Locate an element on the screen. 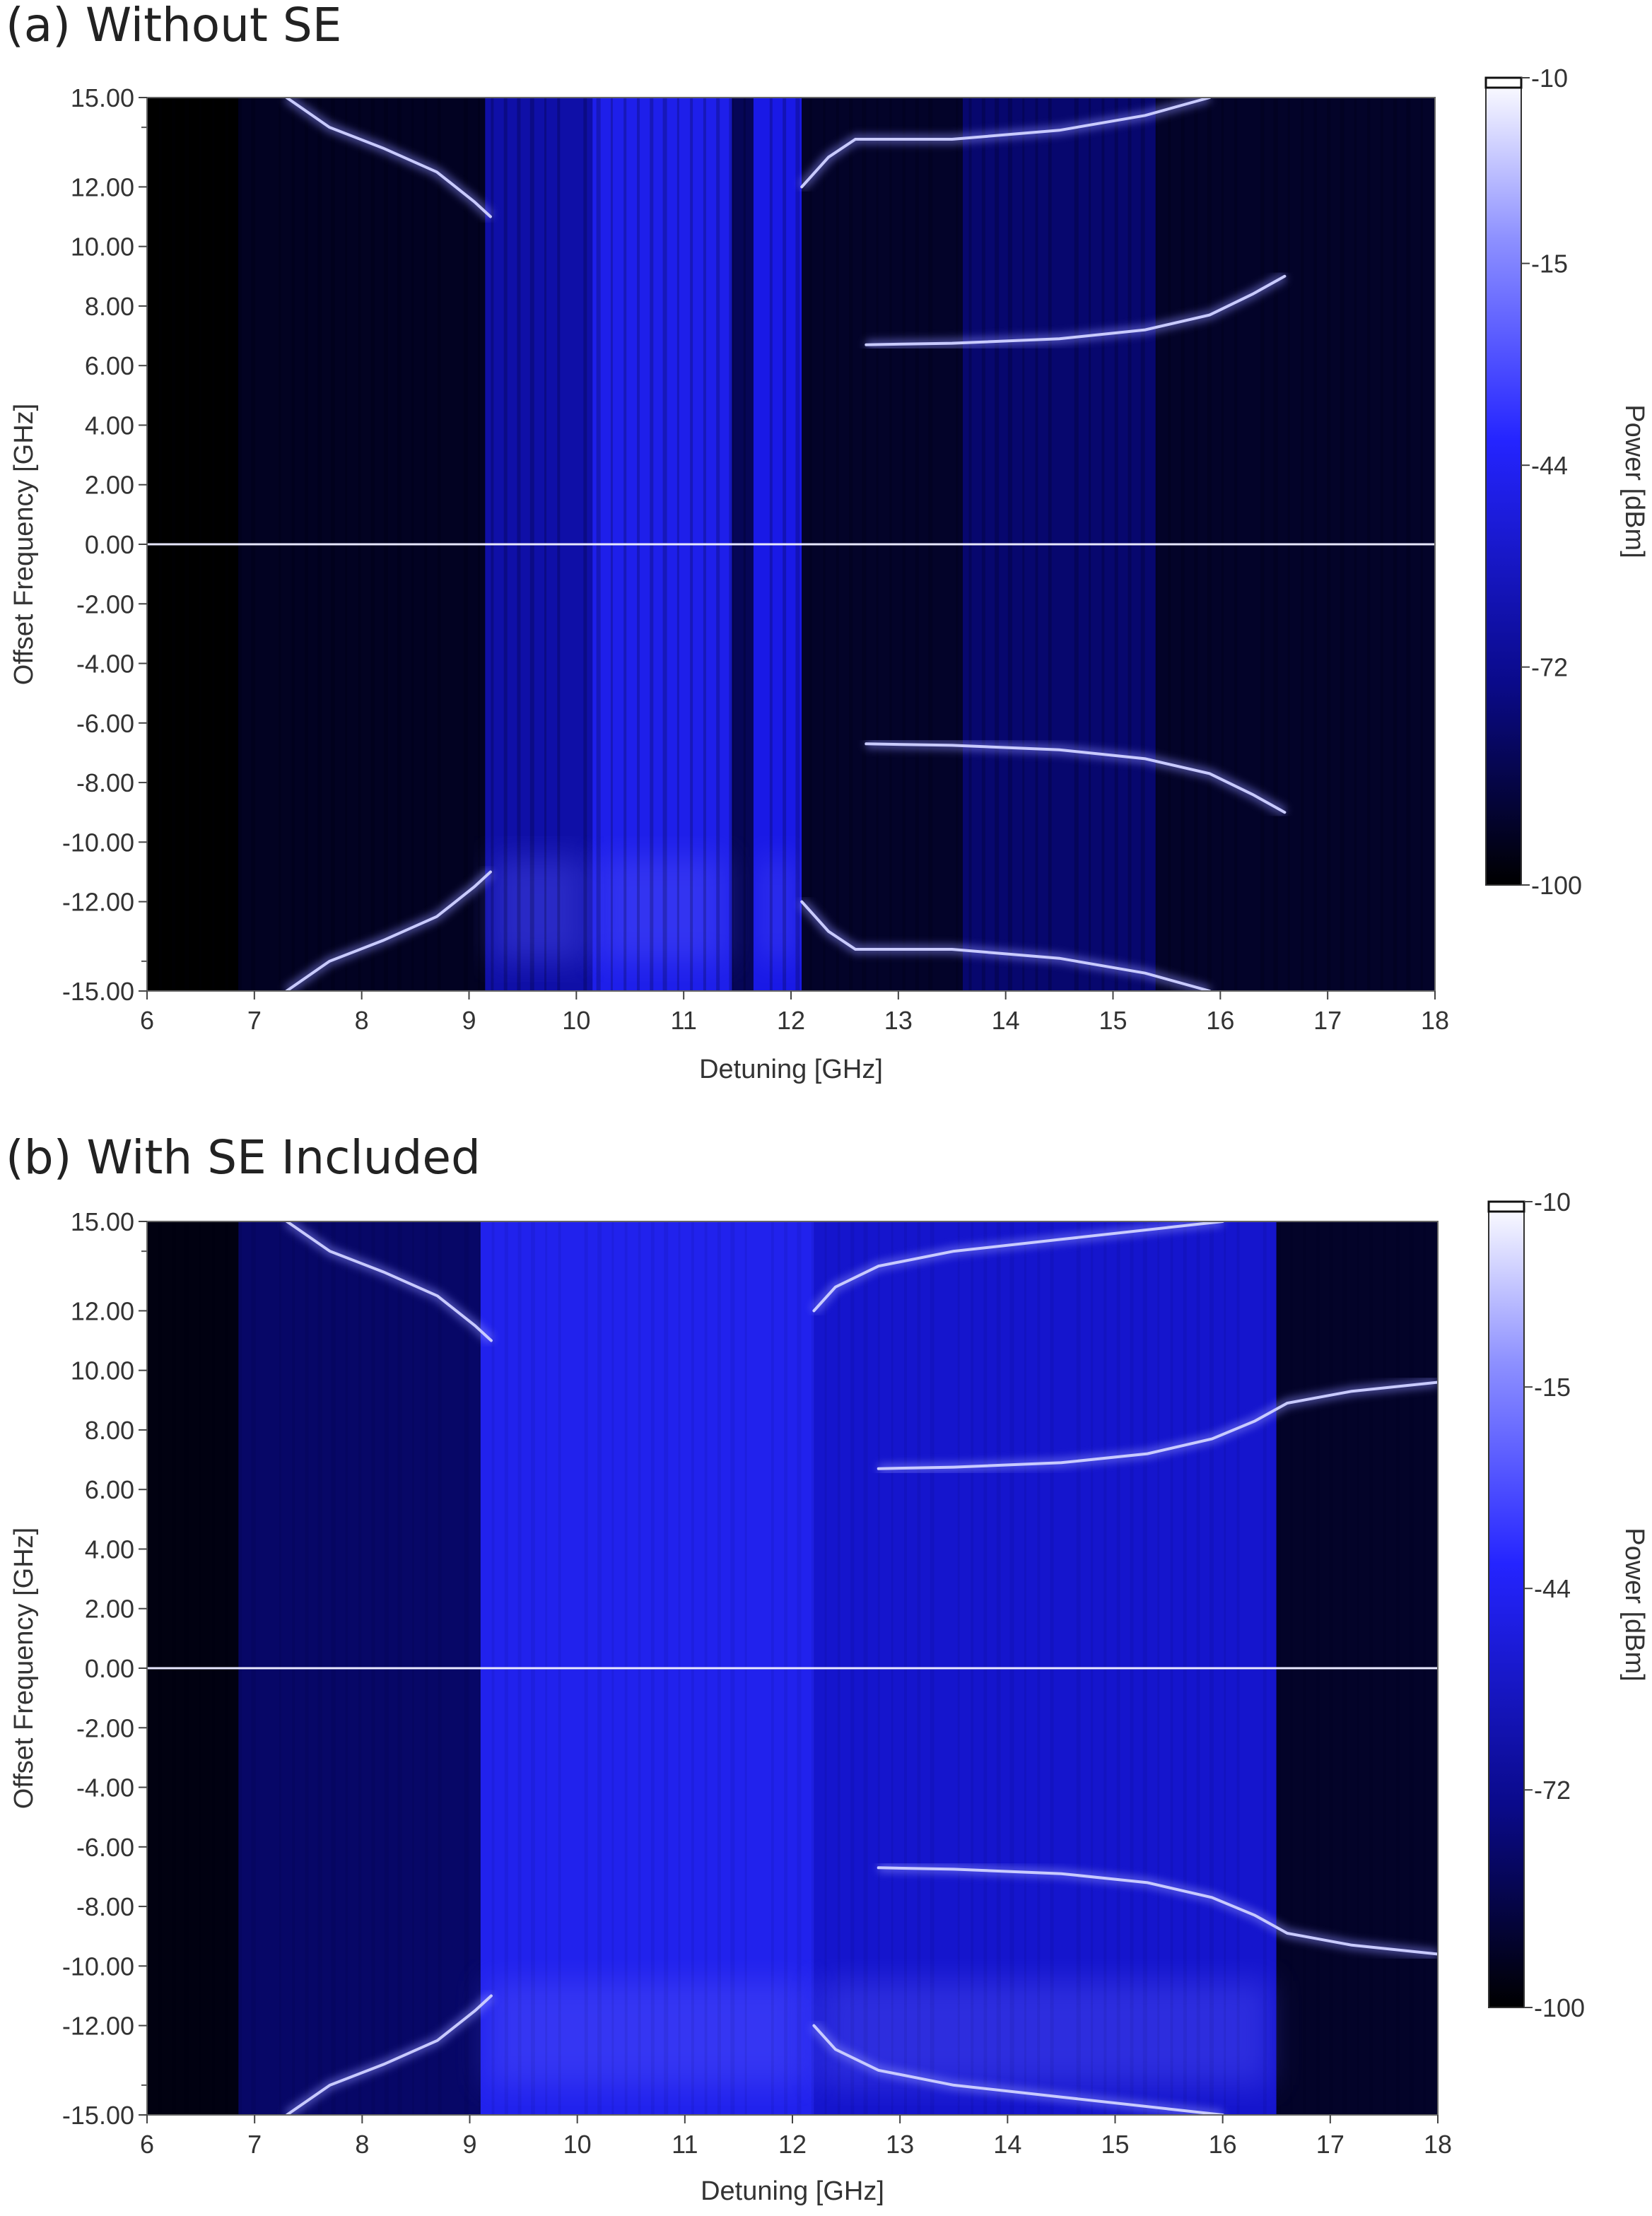 The width and height of the screenshot is (1652, 2216). panel-b-title: (b) With SE Included is located at coordinates (243, 1157).